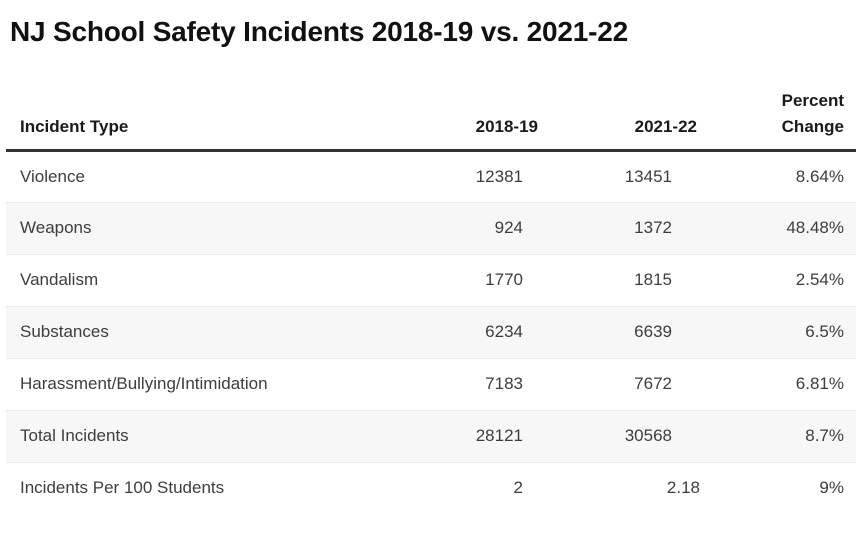 The image size is (860, 554). I want to click on col-header-label: Incident Type, so click(74, 127).